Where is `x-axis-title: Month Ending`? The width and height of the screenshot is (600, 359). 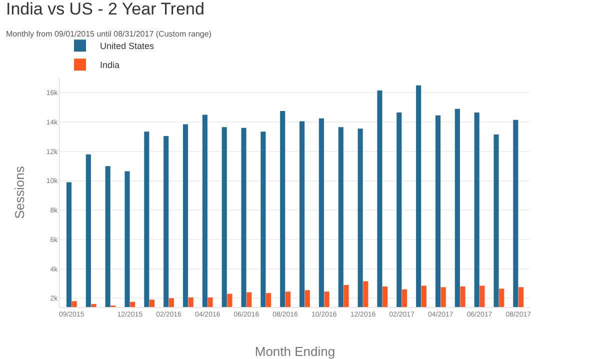
x-axis-title: Month Ending is located at coordinates (295, 351).